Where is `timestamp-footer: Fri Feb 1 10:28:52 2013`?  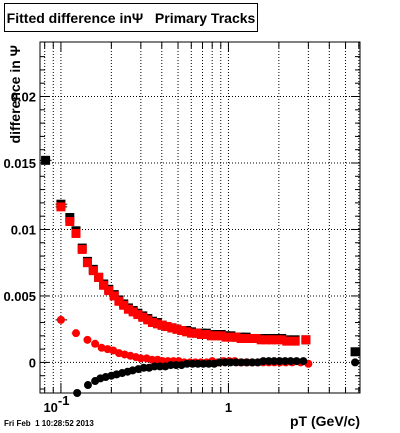 timestamp-footer: Fri Feb 1 10:28:52 2013 is located at coordinates (49, 423).